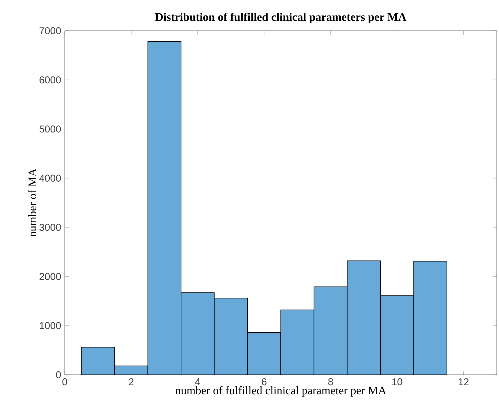  What do you see at coordinates (464, 382) in the screenshot?
I see `x-tick-label: 12` at bounding box center [464, 382].